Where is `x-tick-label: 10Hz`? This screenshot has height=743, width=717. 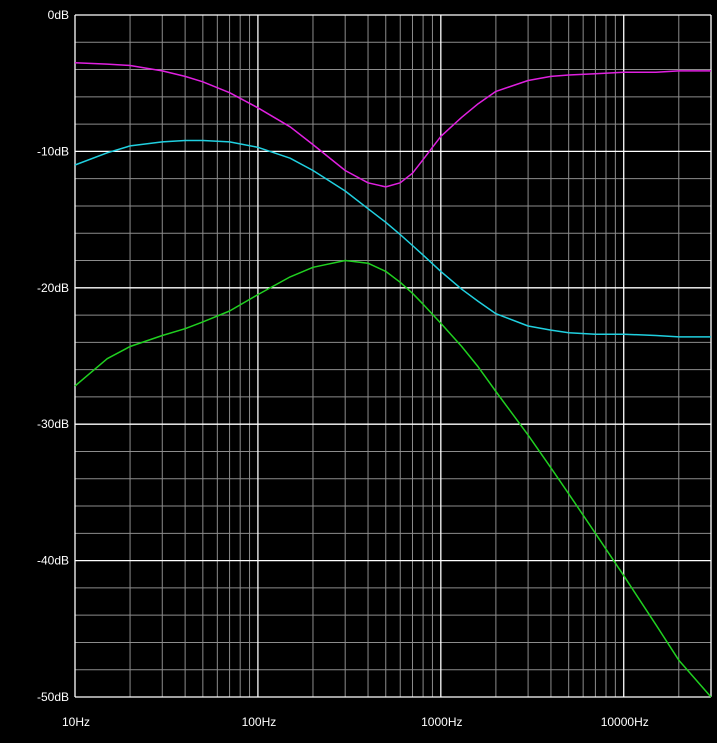
x-tick-label: 10Hz is located at coordinates (76, 722).